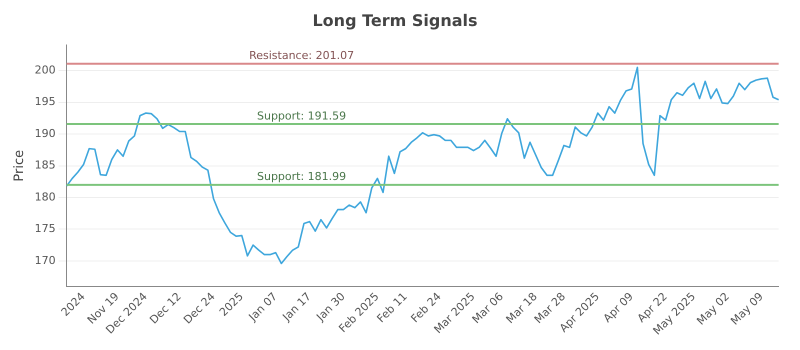 The image size is (800, 350). Describe the element at coordinates (45, 165) in the screenshot. I see `y-tick-label: 185` at that location.